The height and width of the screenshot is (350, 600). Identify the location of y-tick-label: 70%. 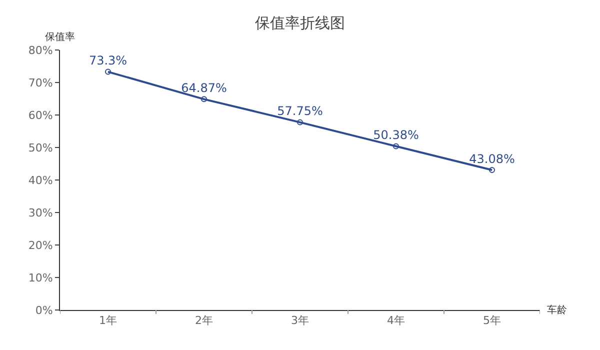
(40, 83).